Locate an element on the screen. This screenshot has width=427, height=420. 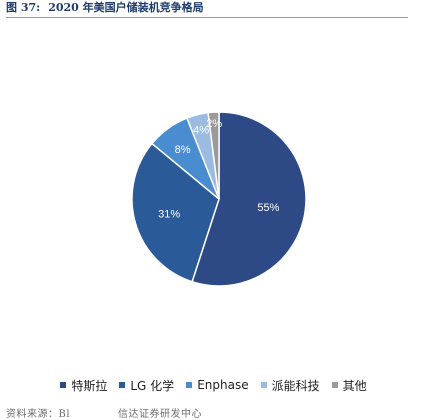
legend-item-4: 其他 is located at coordinates (349, 385).